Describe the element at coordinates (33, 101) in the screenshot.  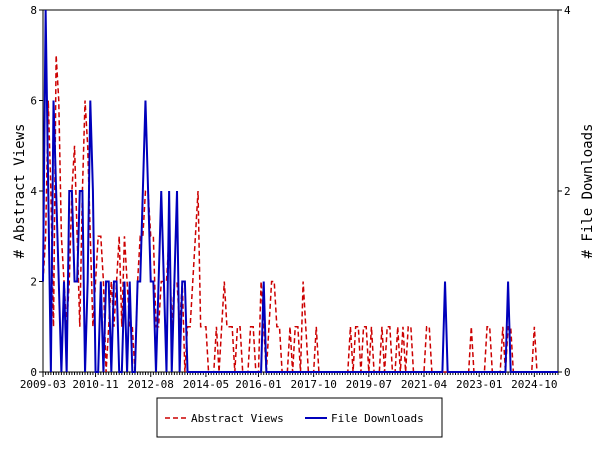
I see `y-tick-label: 6` at that location.